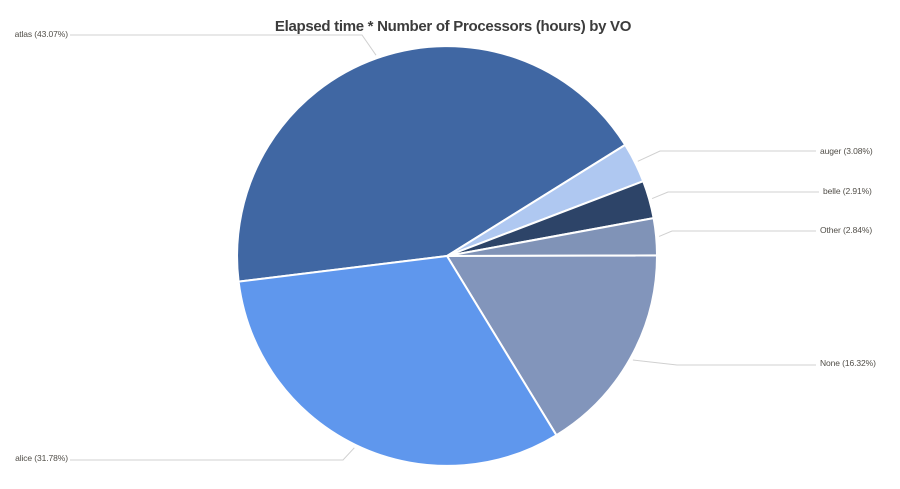 The width and height of the screenshot is (900, 489). What do you see at coordinates (848, 363) in the screenshot?
I see `slice-label-none: None (16.32%)` at bounding box center [848, 363].